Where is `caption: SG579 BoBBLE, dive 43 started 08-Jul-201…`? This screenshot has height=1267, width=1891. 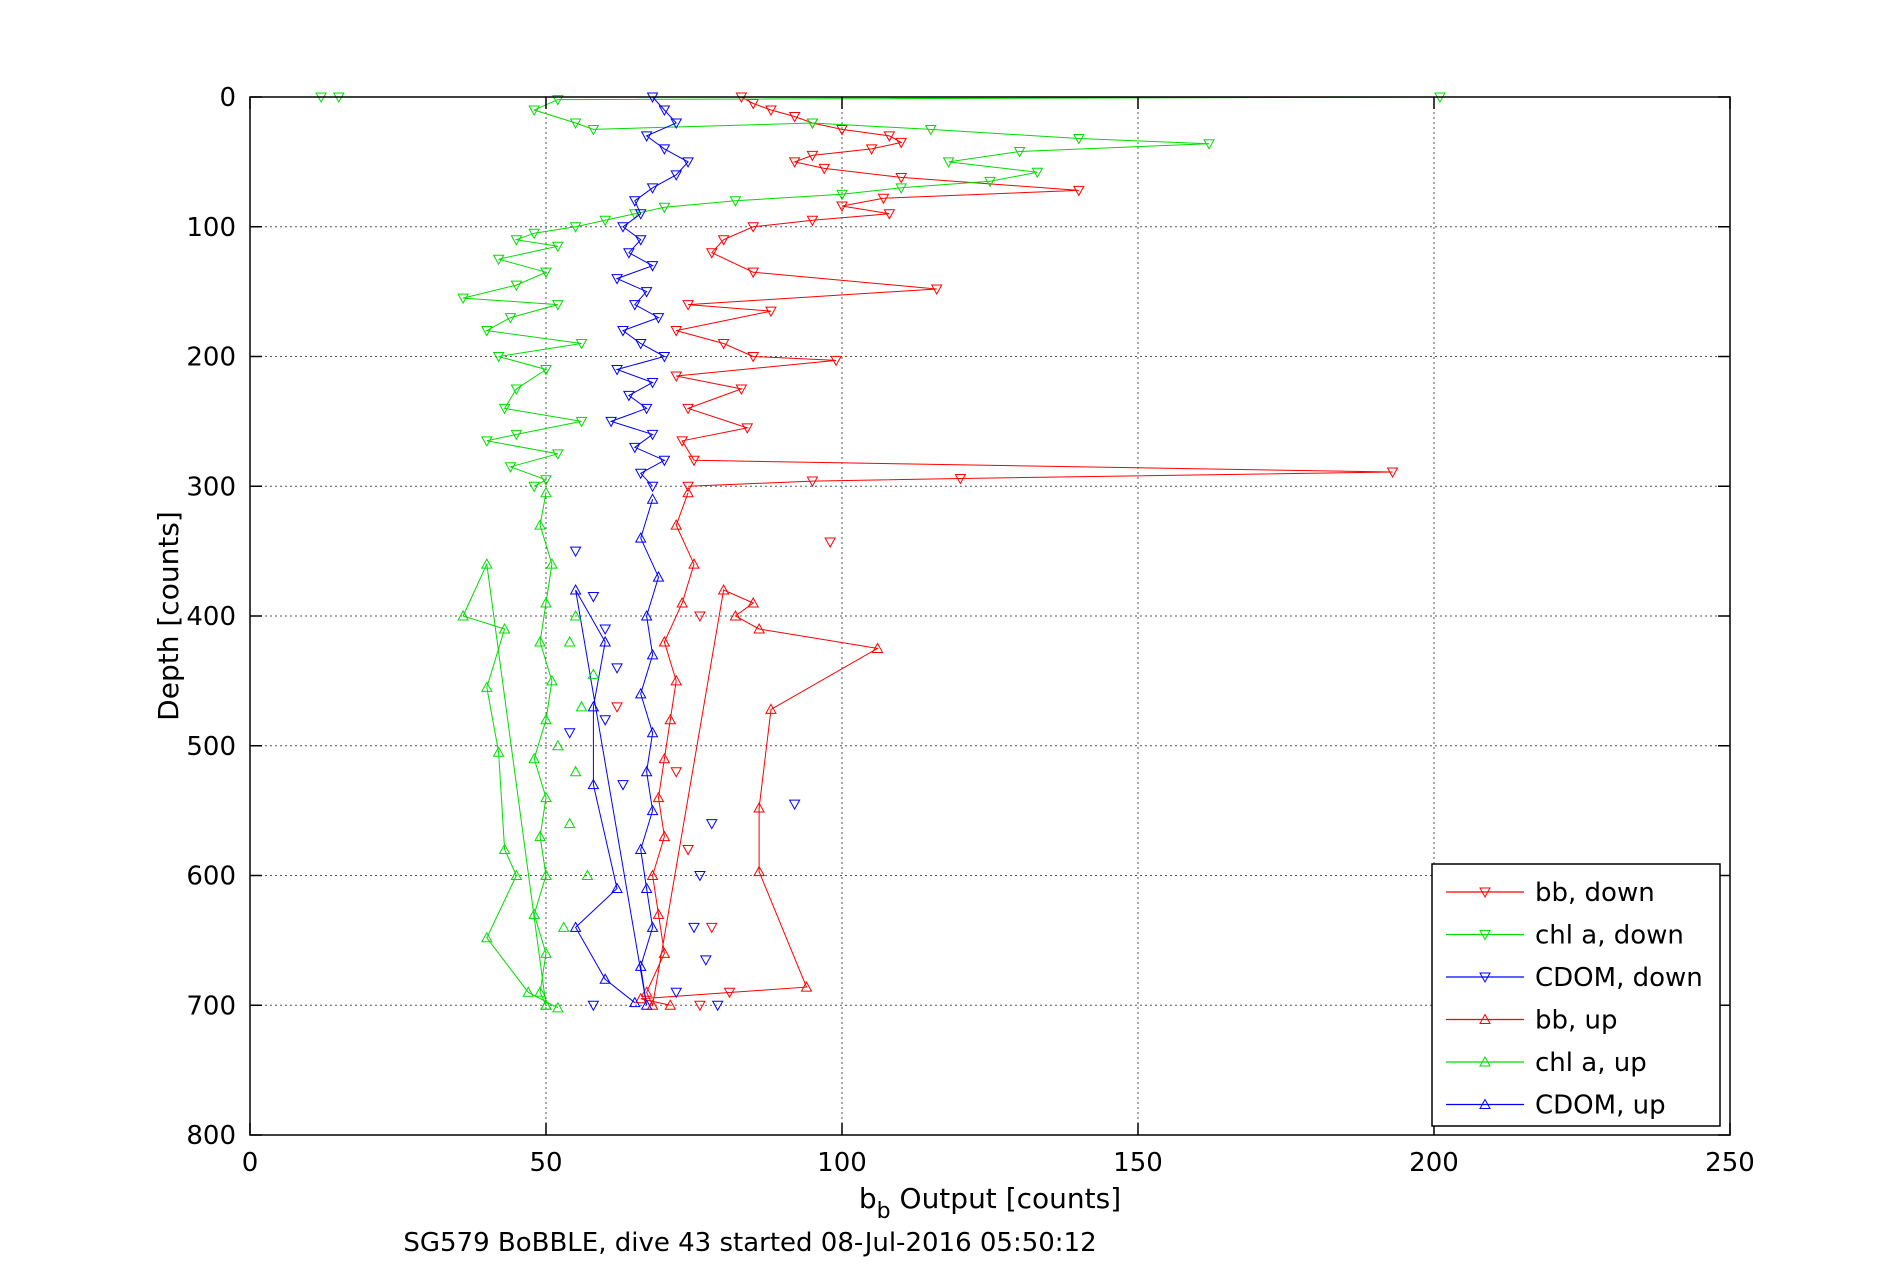
caption: SG579 BoBBLE, dive 43 started 08-Jul-201… is located at coordinates (749, 1243).